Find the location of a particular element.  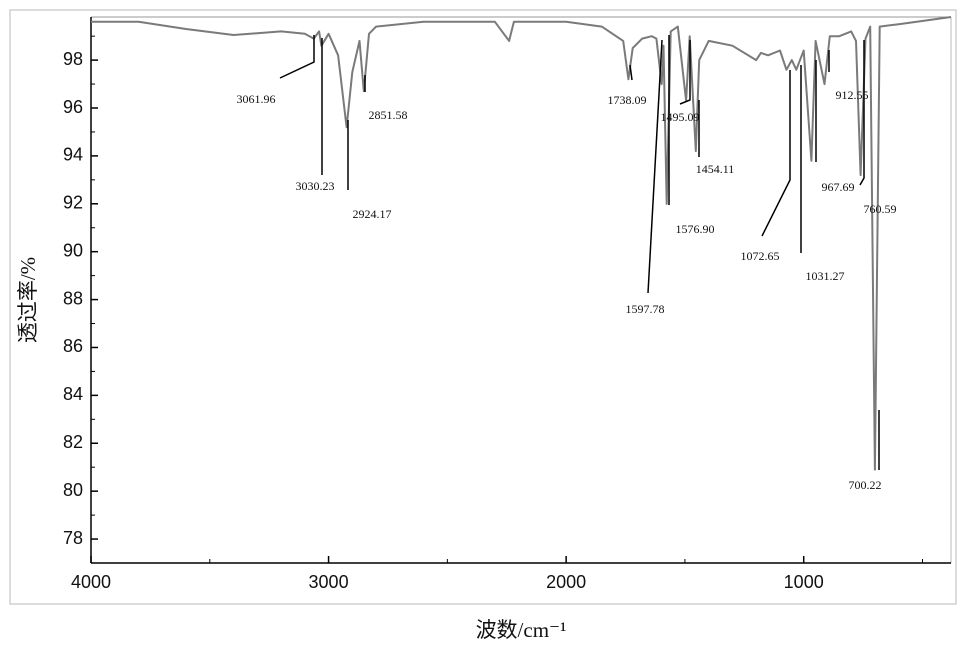

y-tick-label: 82 is located at coordinates (73, 442).